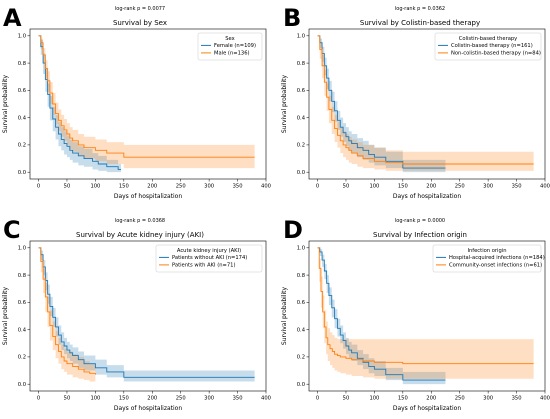 The image size is (550, 419). Describe the element at coordinates (301, 37) in the screenshot. I see `panel-b-y-tick-label: 1.0` at that location.